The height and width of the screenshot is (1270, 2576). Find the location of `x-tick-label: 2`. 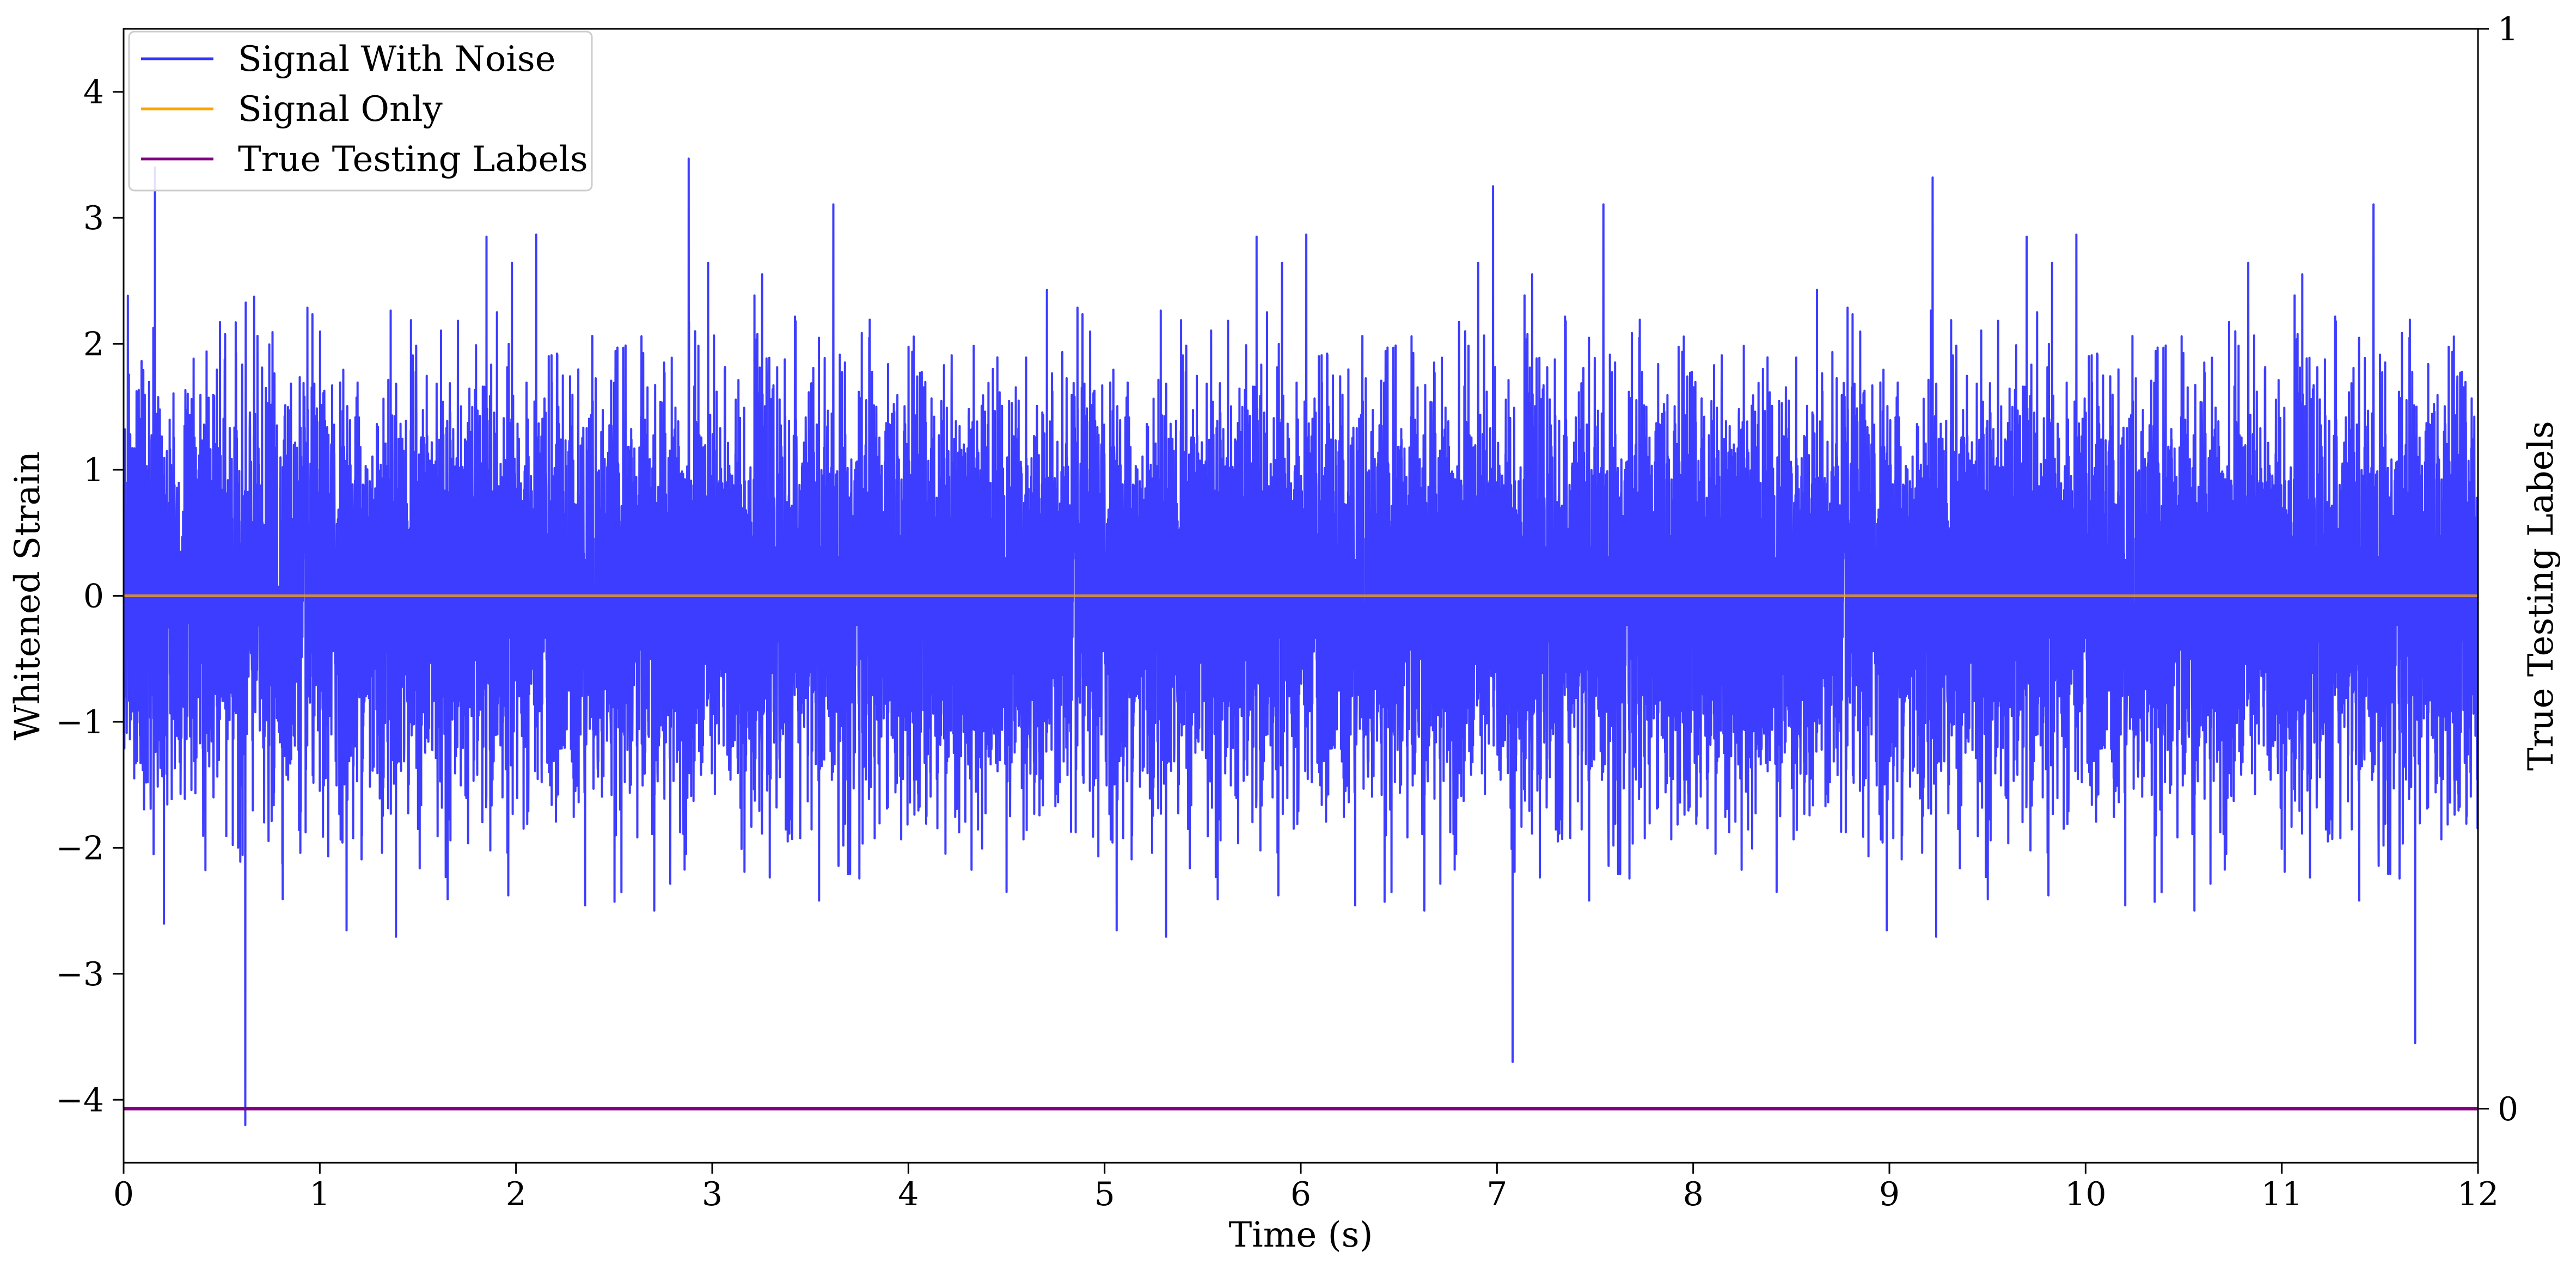

x-tick-label: 2 is located at coordinates (516, 1194).